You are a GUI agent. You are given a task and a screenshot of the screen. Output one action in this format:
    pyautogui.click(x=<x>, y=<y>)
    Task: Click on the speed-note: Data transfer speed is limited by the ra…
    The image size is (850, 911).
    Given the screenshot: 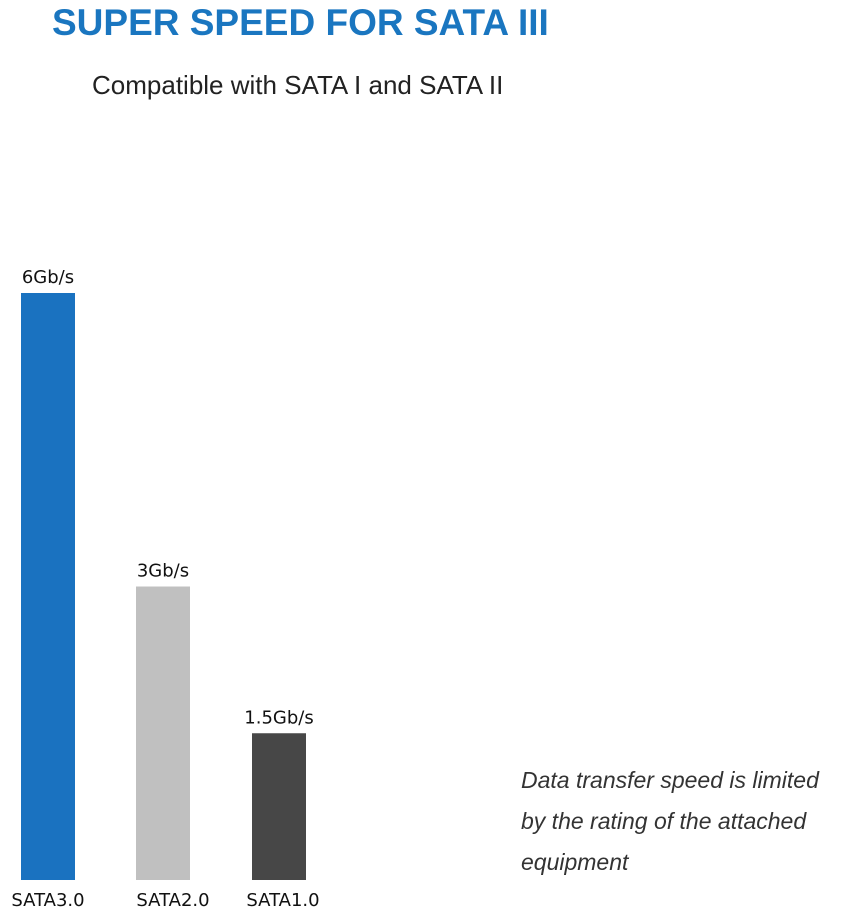 What is the action you would take?
    pyautogui.click(x=670, y=821)
    